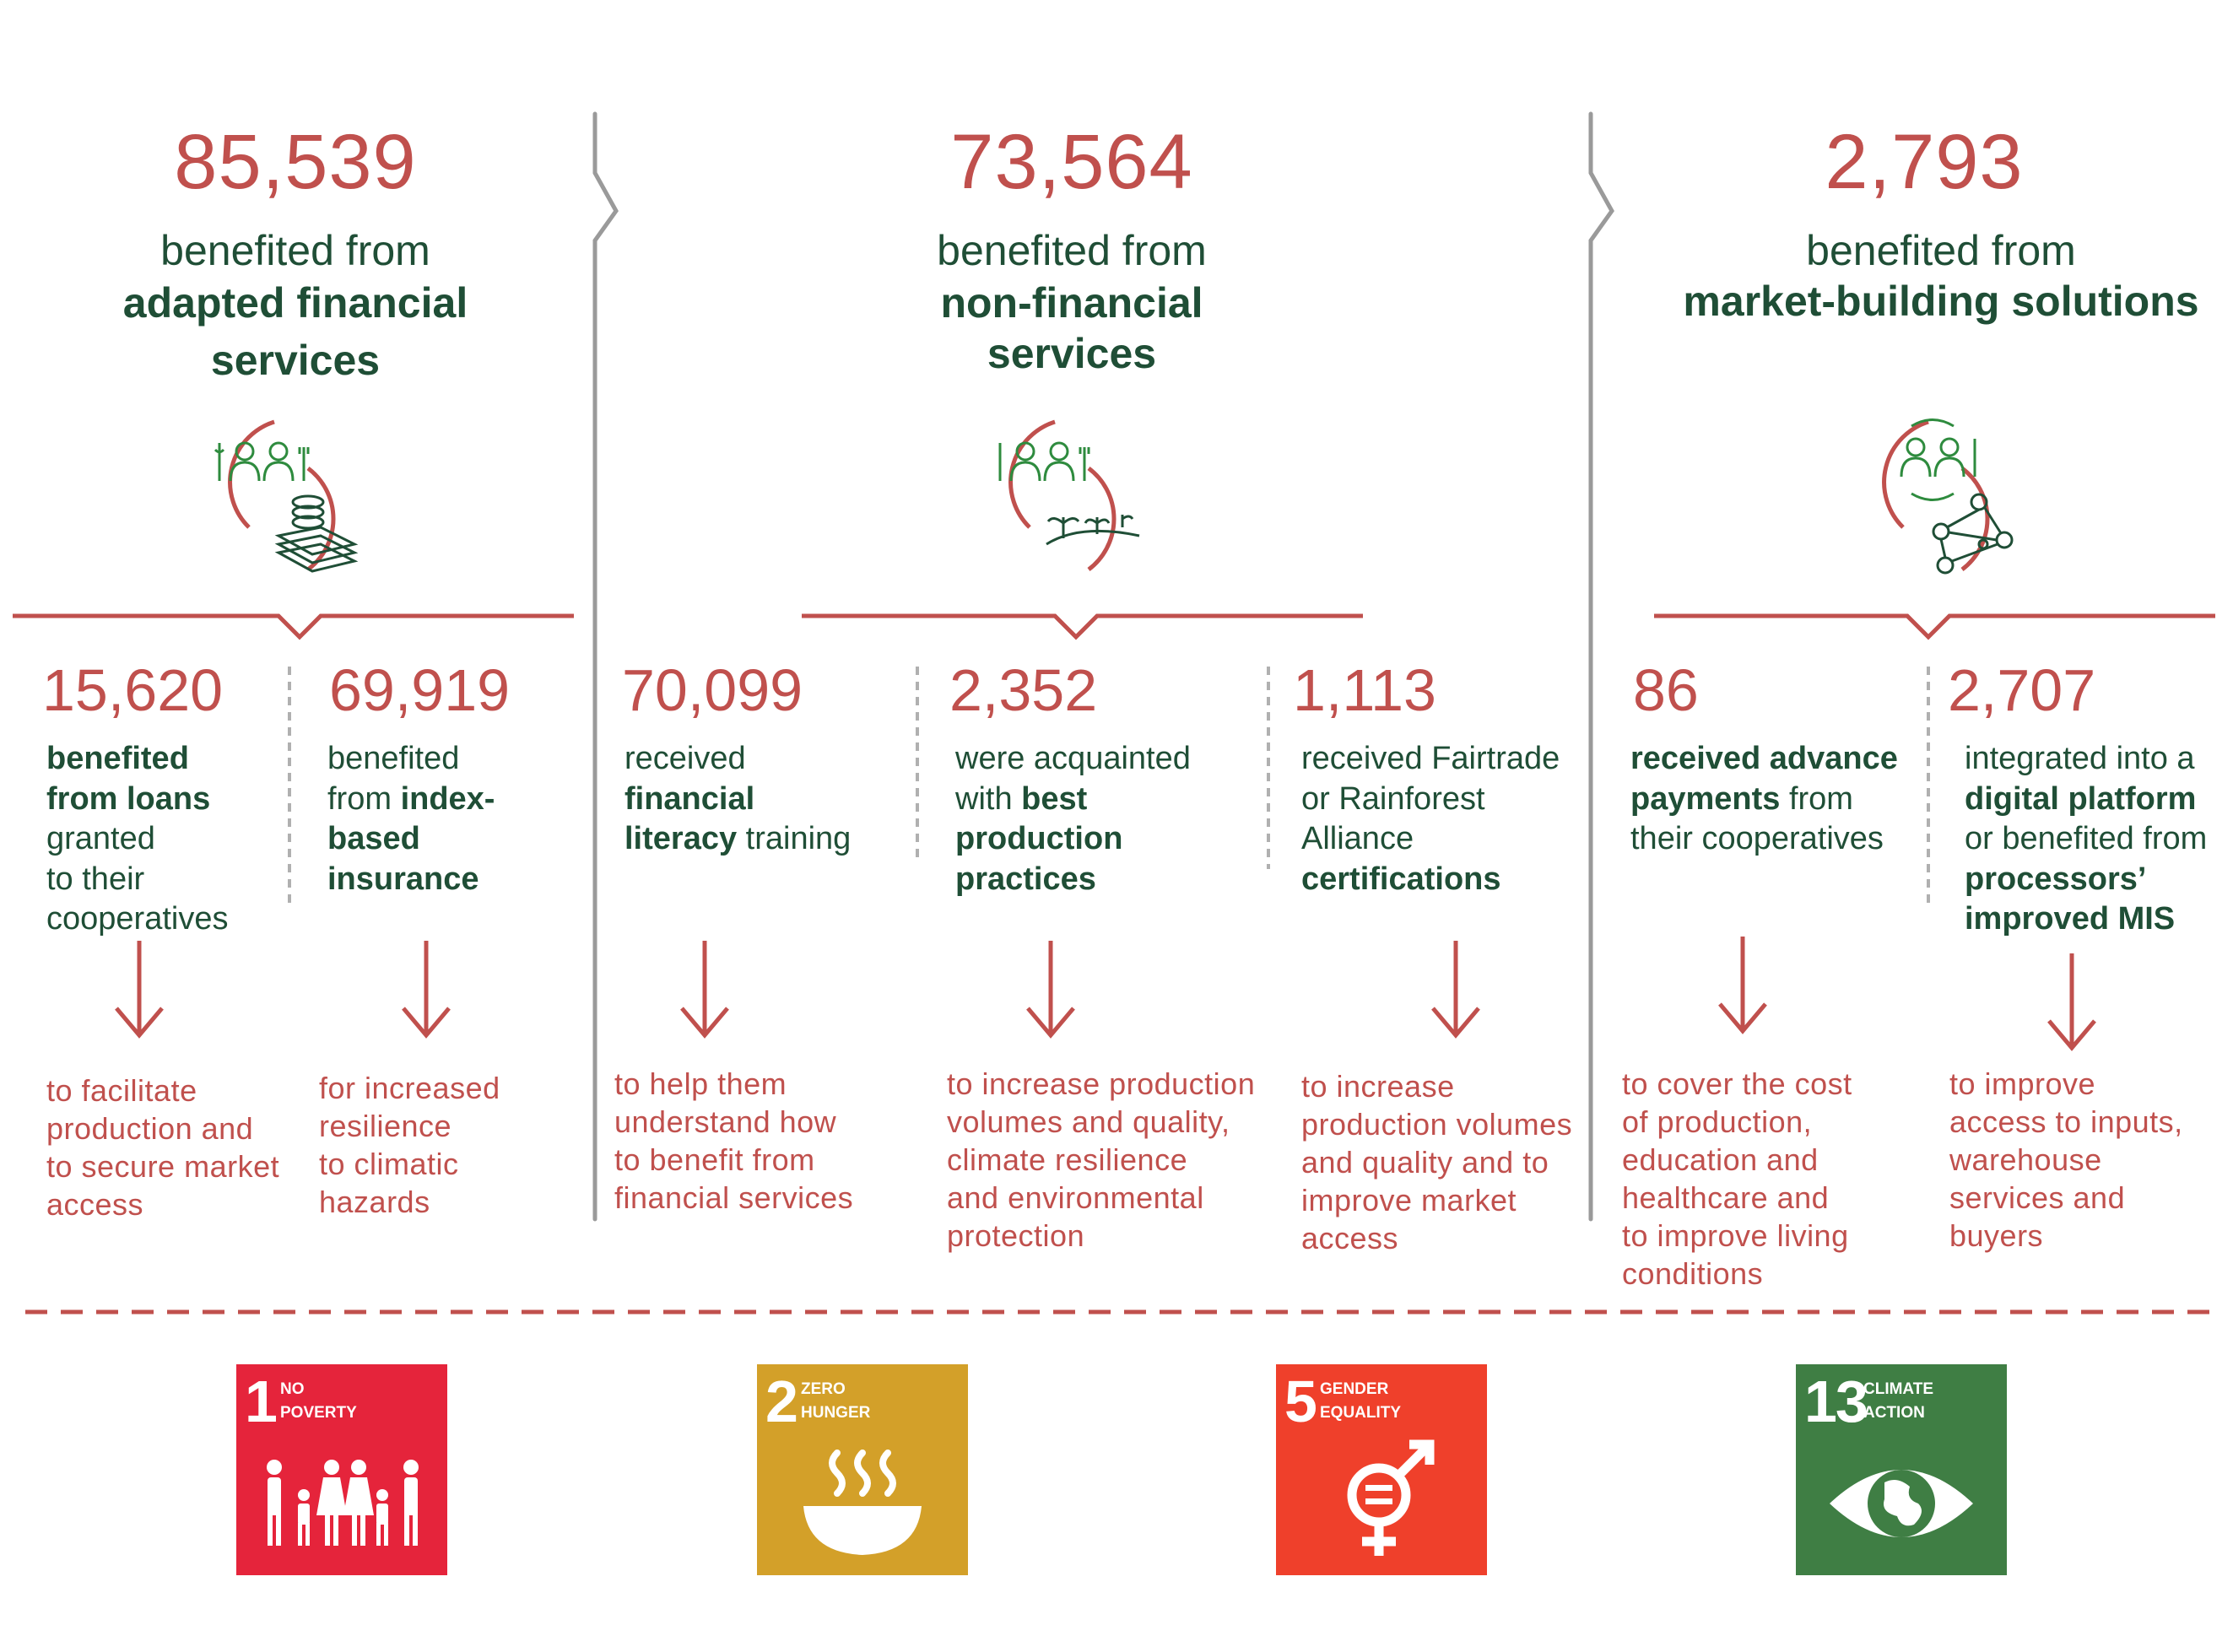 The width and height of the screenshot is (2233, 1652). Describe the element at coordinates (420, 690) in the screenshot. I see `stat-number: 69,919` at that location.